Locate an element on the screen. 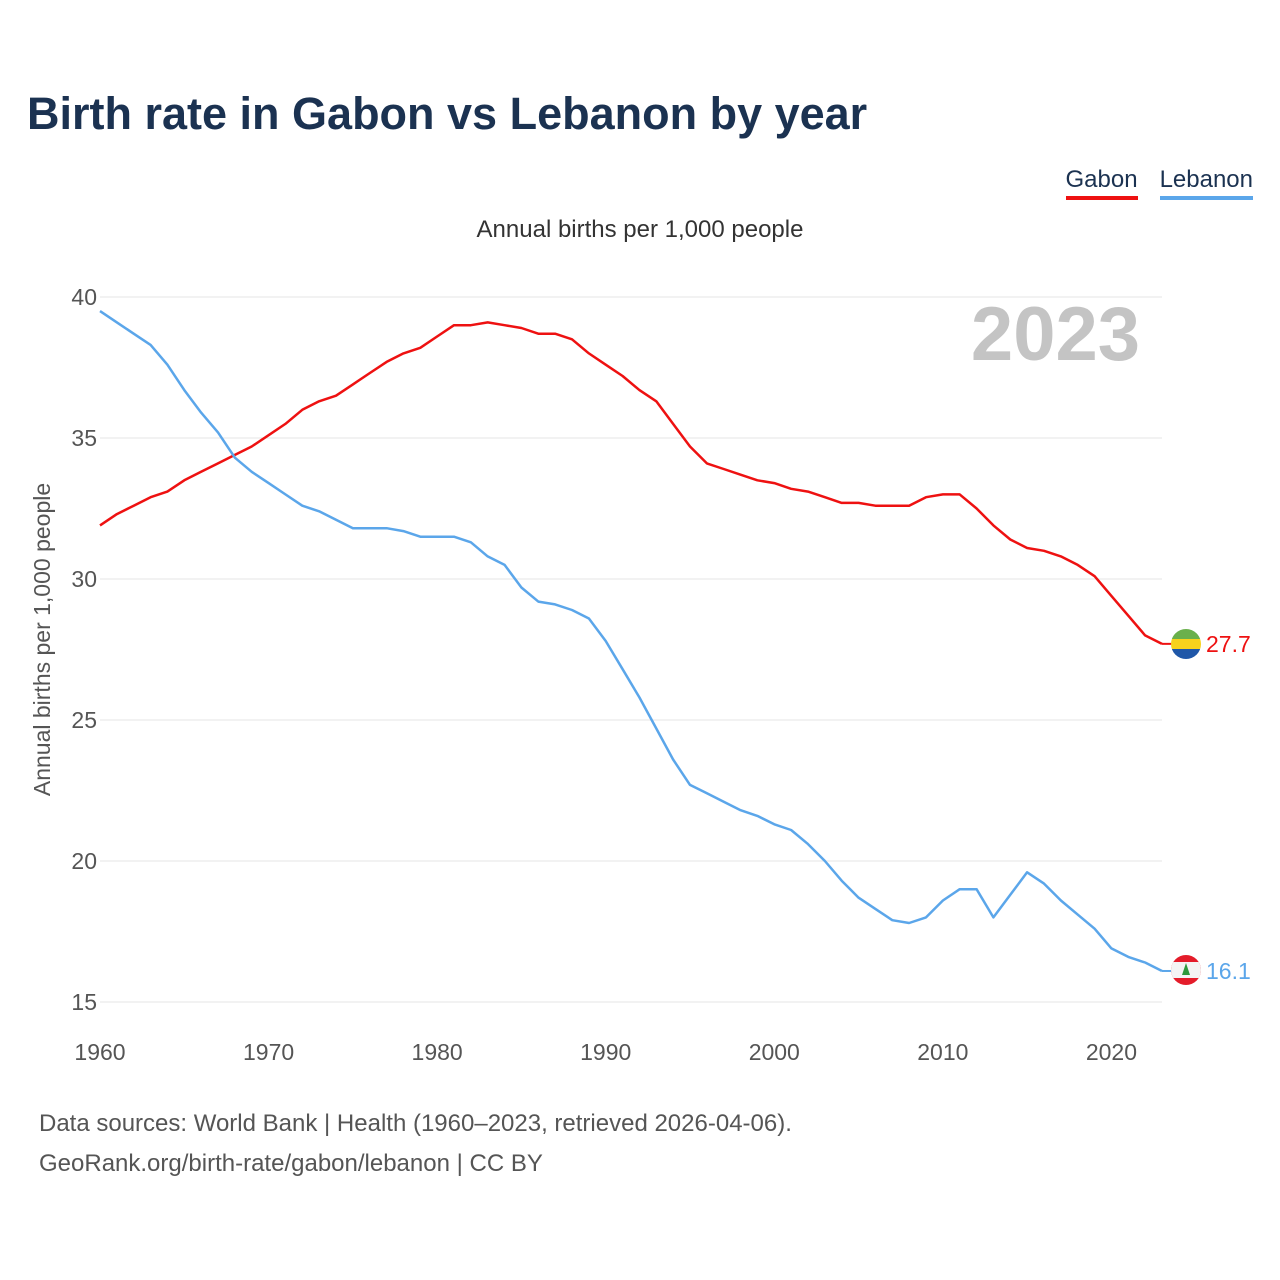 The image size is (1280, 1280). legend-item-lebanon: Lebanon is located at coordinates (1206, 183).